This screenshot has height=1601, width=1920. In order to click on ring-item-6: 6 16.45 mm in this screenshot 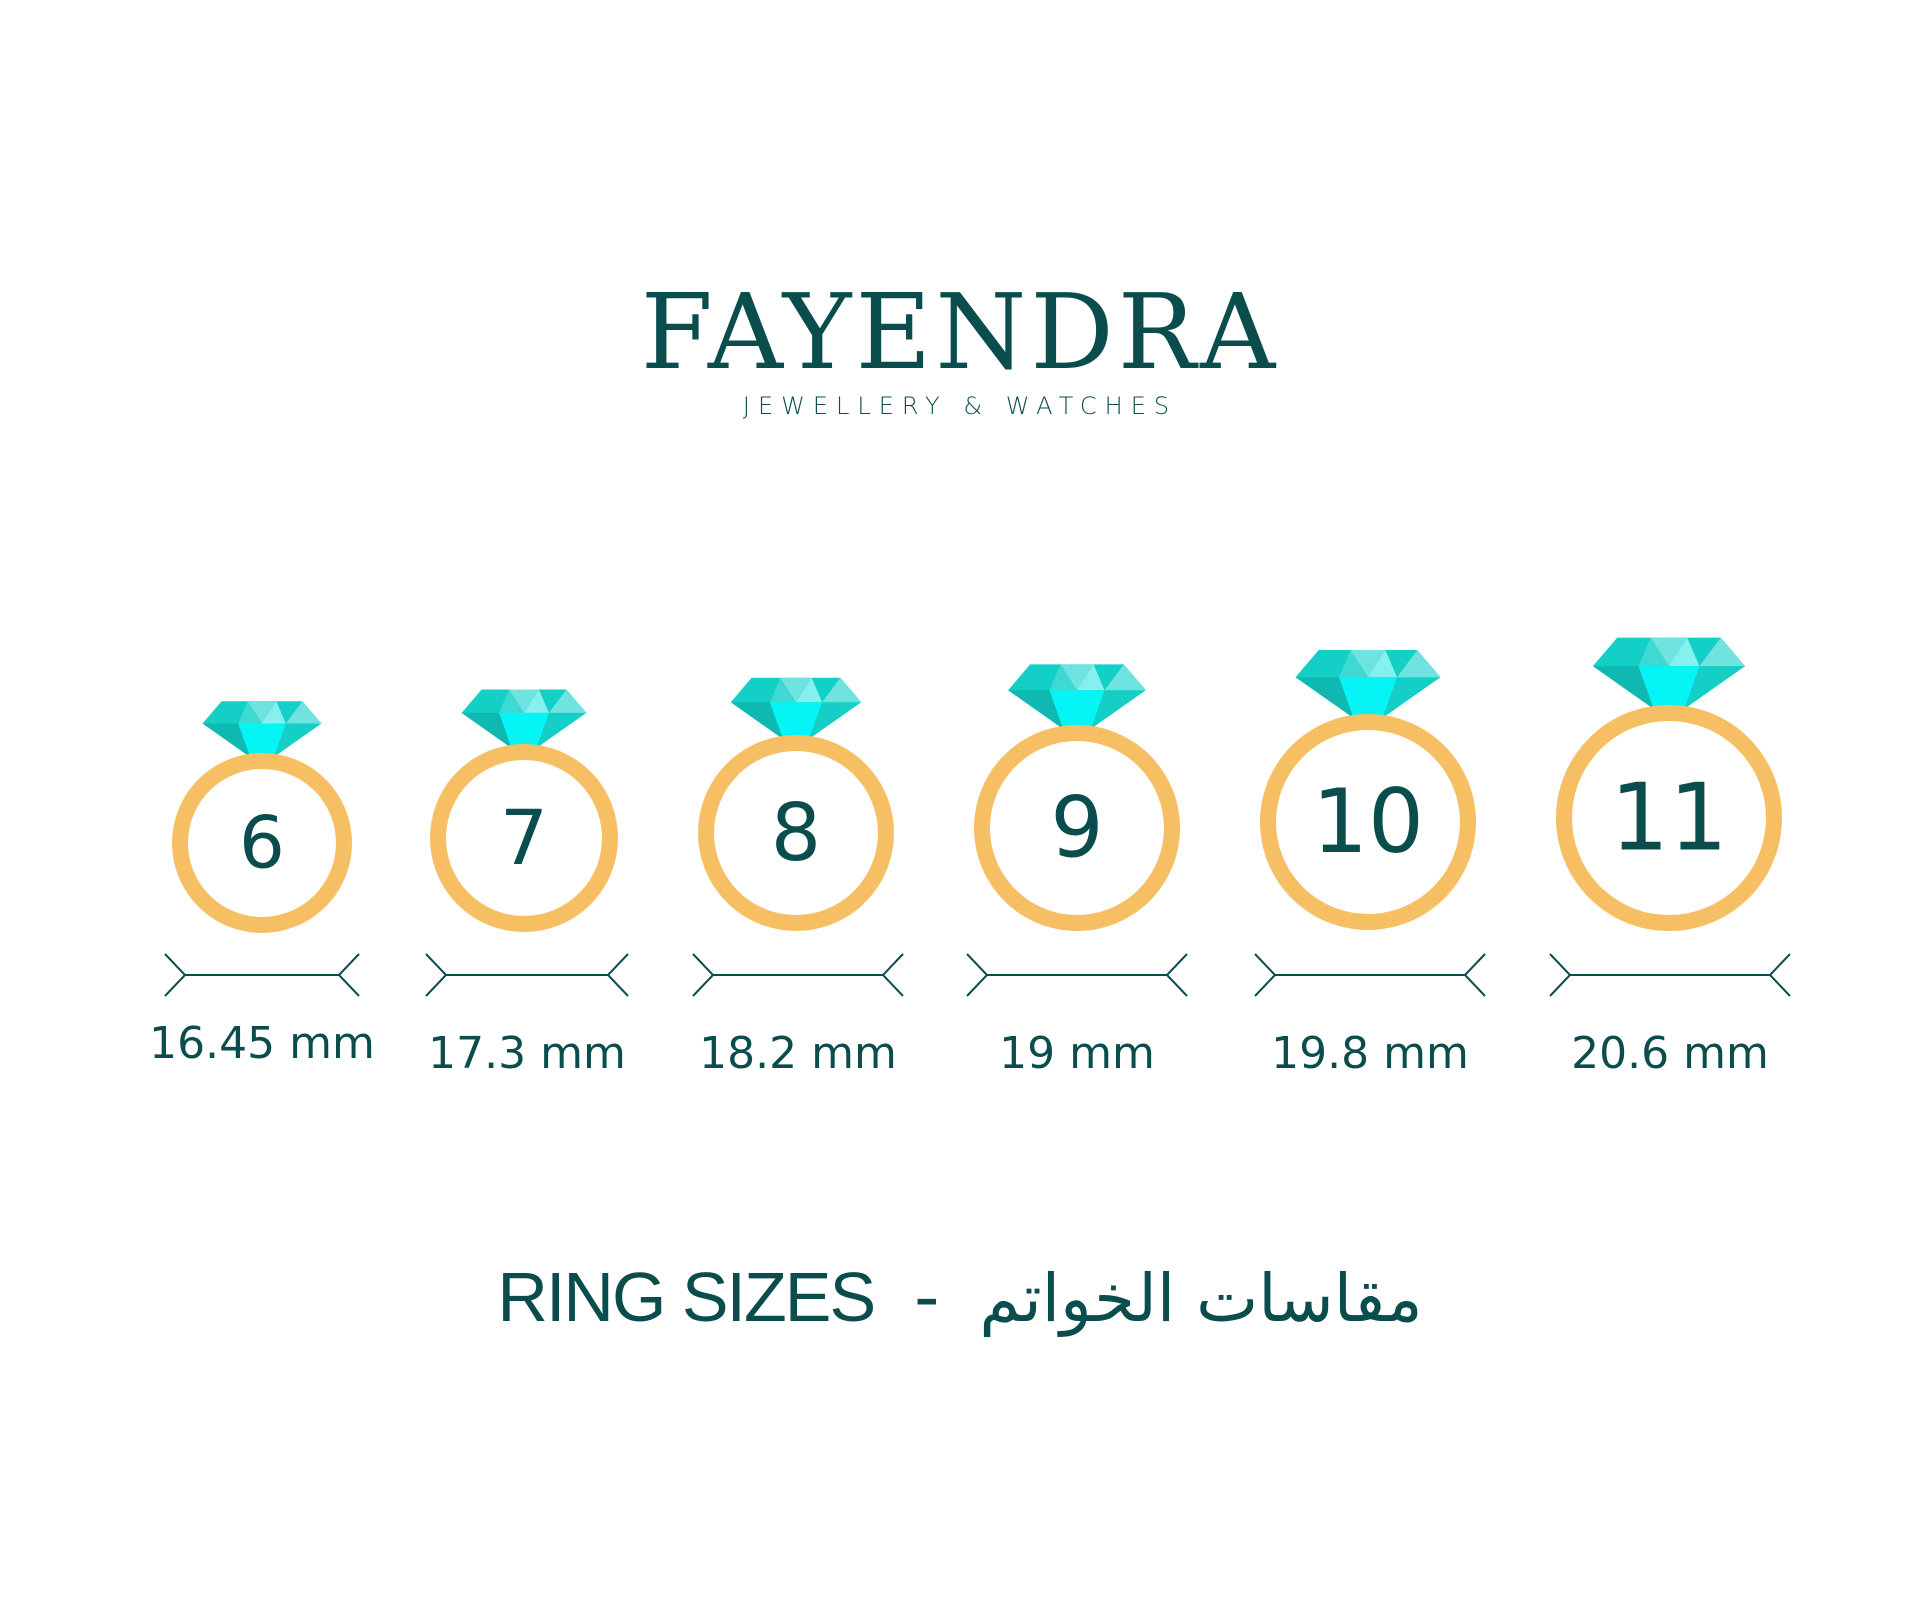, I will do `click(262, 885)`.